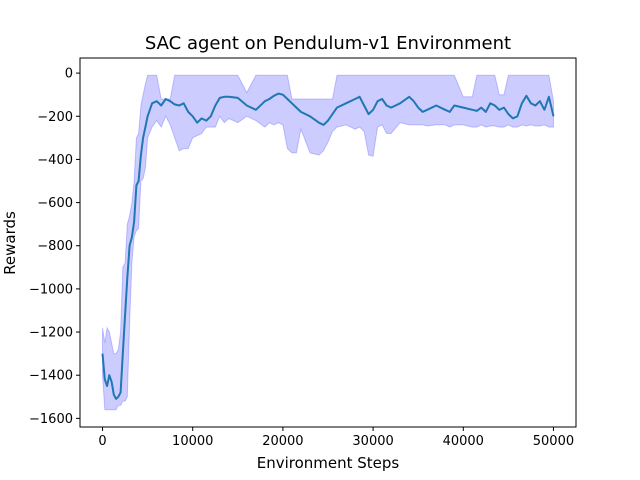 Image resolution: width=640 pixels, height=480 pixels. I want to click on y-tick-label: −1200, so click(51, 333).